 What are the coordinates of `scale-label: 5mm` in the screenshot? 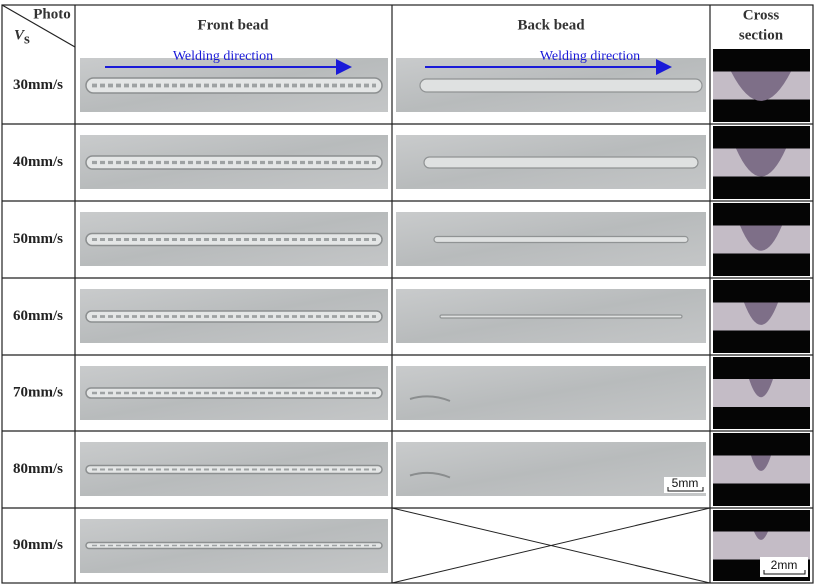 It's located at (685, 483).